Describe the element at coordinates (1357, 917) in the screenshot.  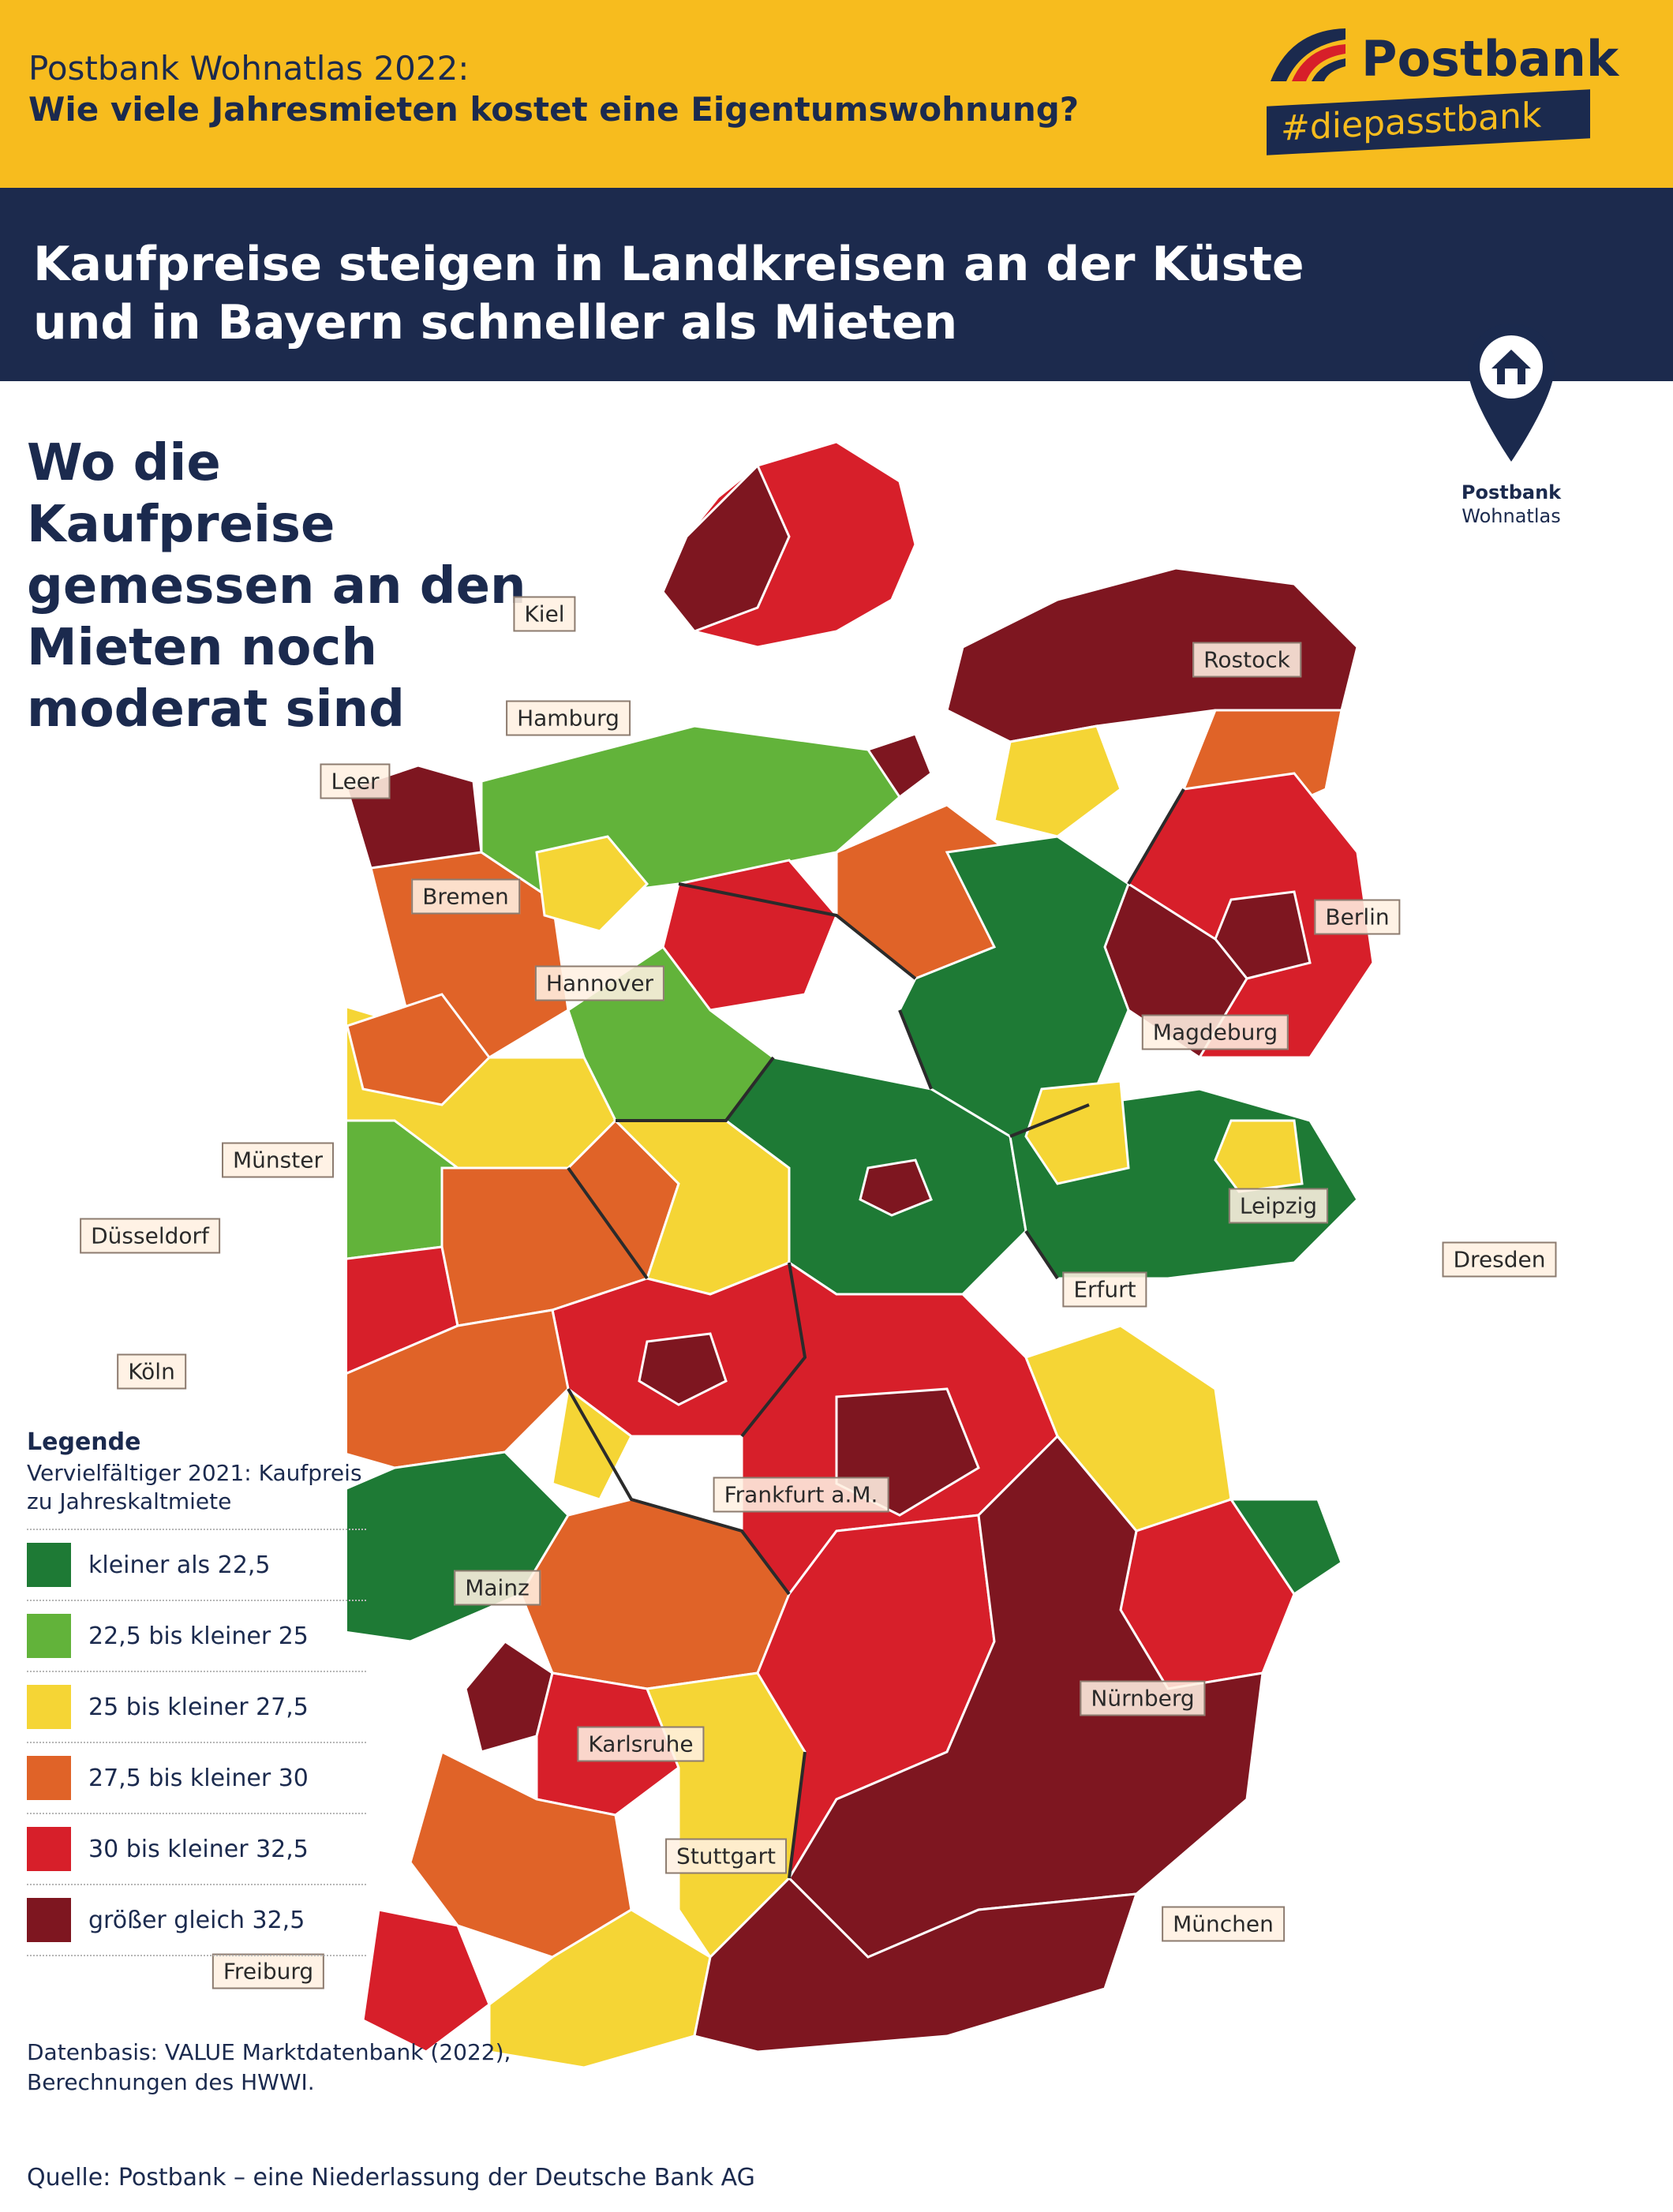
I see `city-label-berlin: Berlin` at that location.